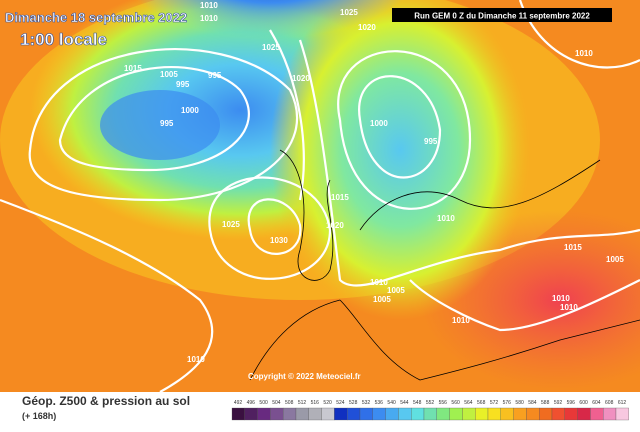 Image resolution: width=640 pixels, height=432 pixels. What do you see at coordinates (340, 197) in the screenshot?
I see `isobar-label: 1015` at bounding box center [340, 197].